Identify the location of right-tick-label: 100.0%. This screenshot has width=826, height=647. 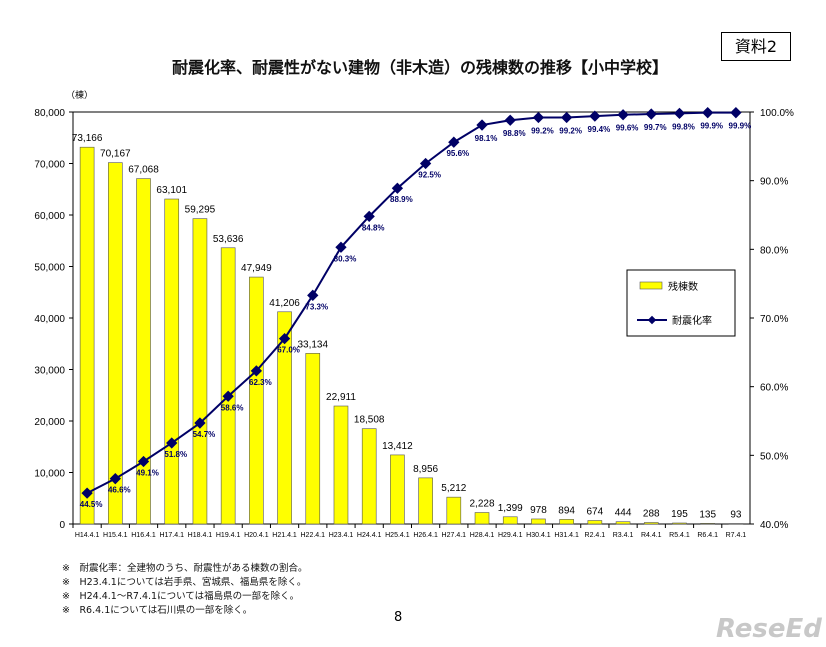
(777, 113).